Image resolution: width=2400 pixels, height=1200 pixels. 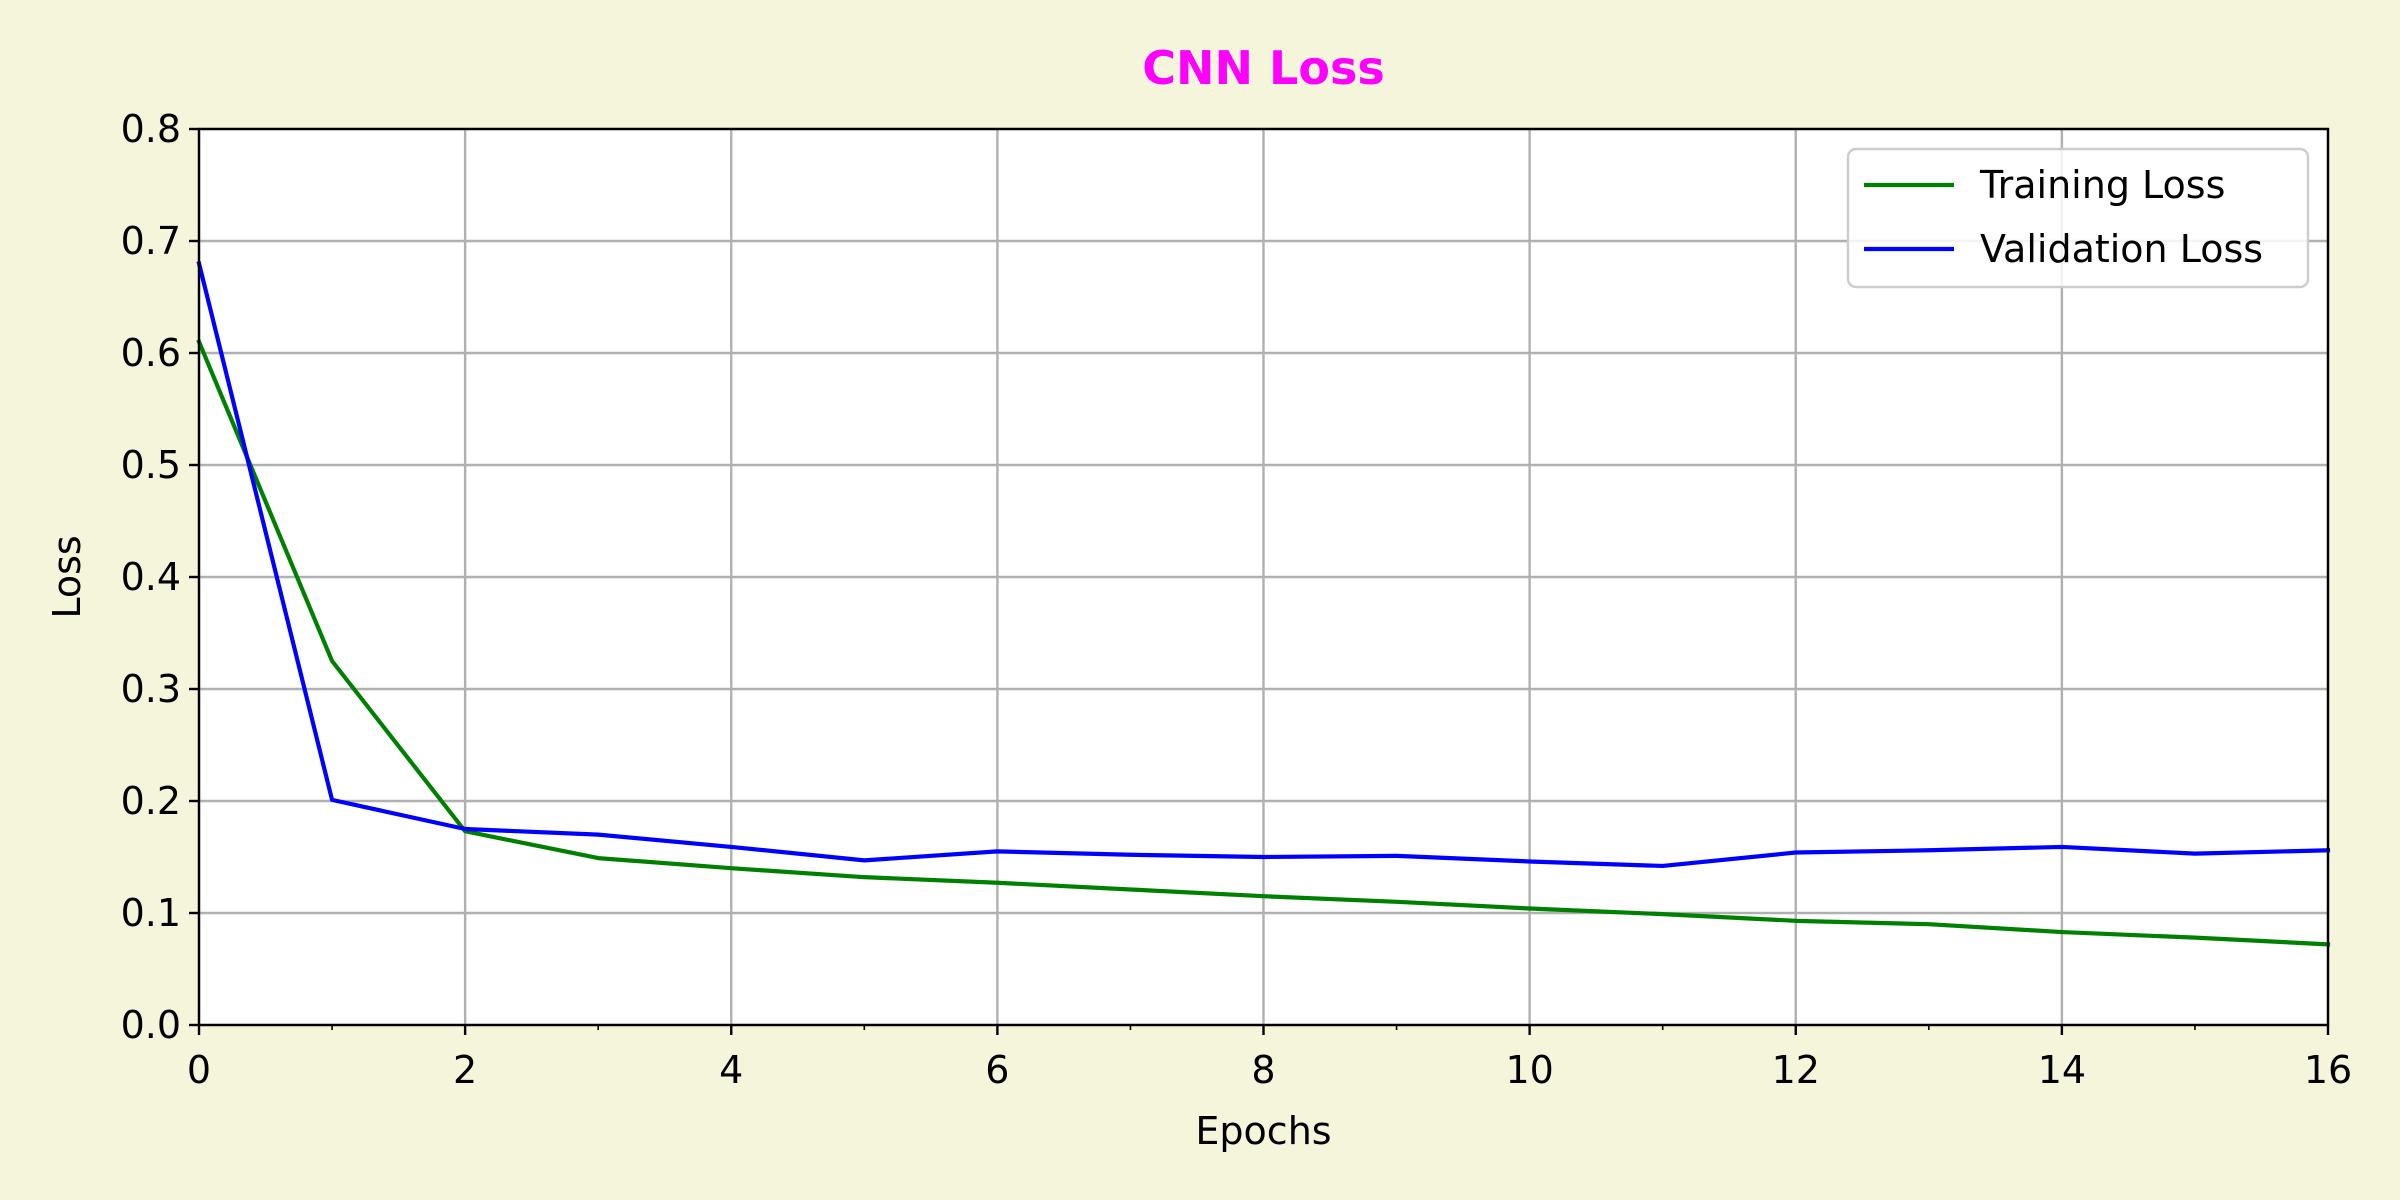 What do you see at coordinates (2328, 1070) in the screenshot?
I see `x-tick-label: 16` at bounding box center [2328, 1070].